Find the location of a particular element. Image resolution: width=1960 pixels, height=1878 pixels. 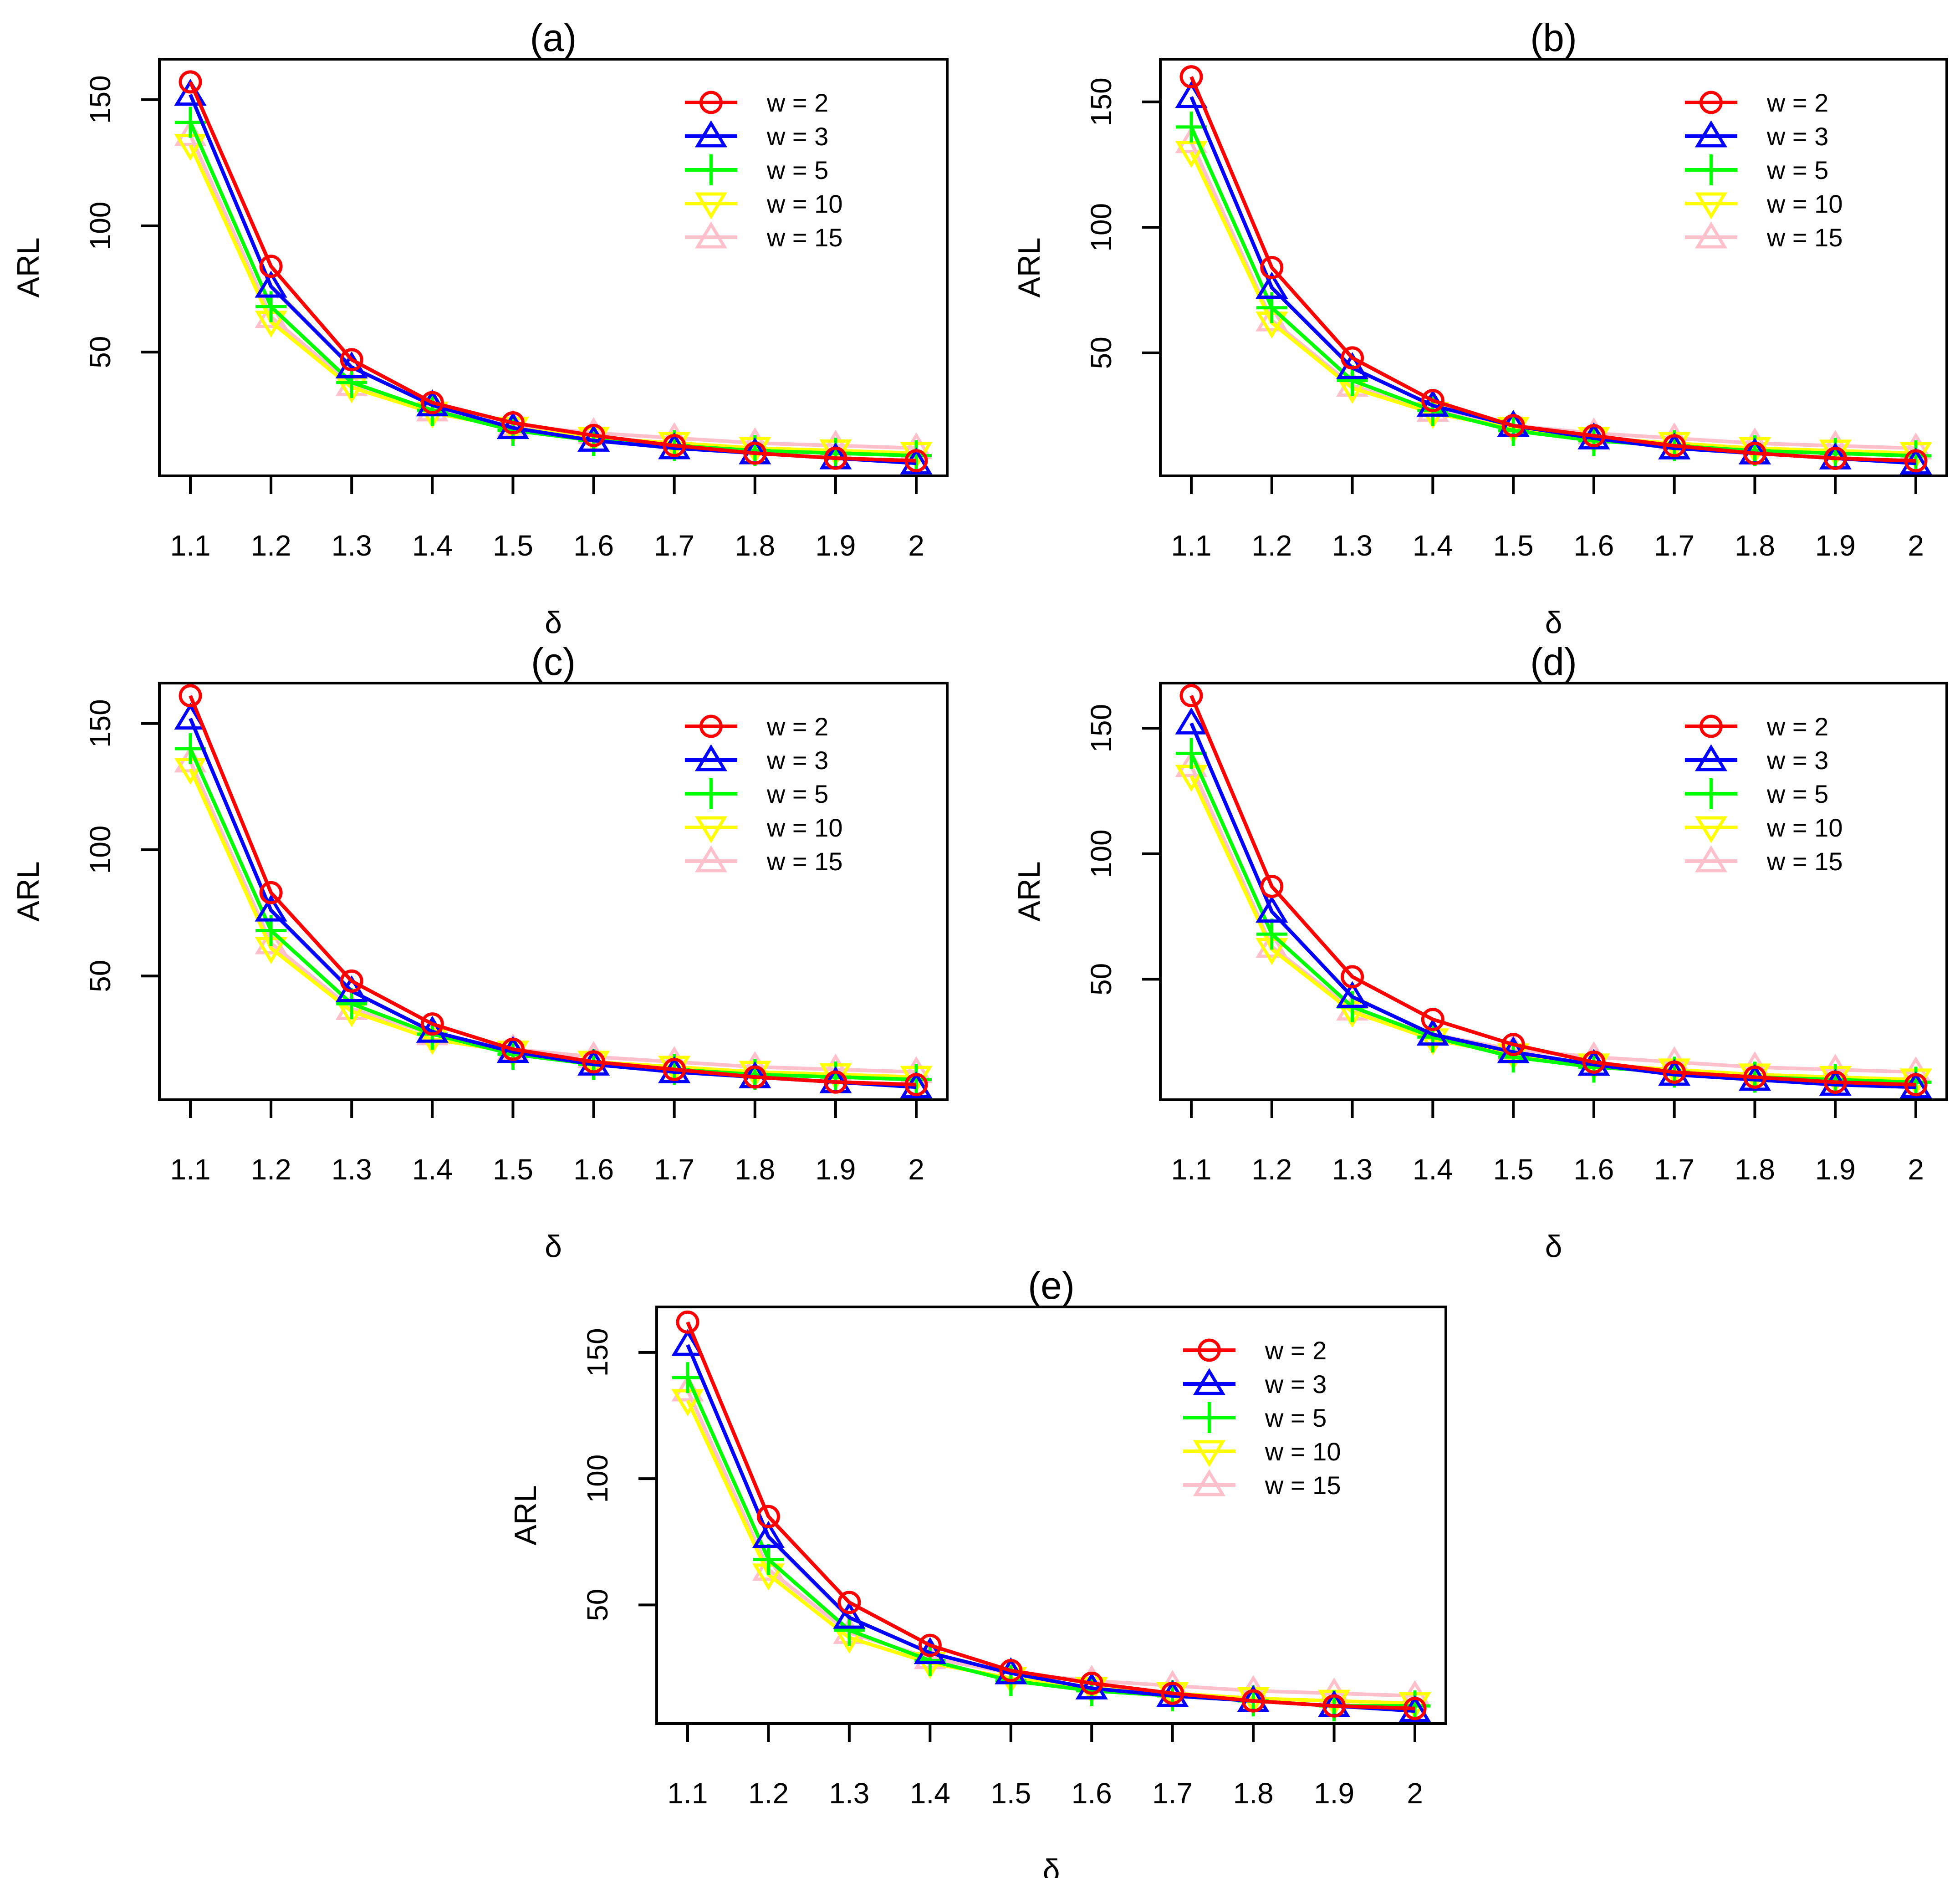

legend-item: w = 5 is located at coordinates (756, 169).